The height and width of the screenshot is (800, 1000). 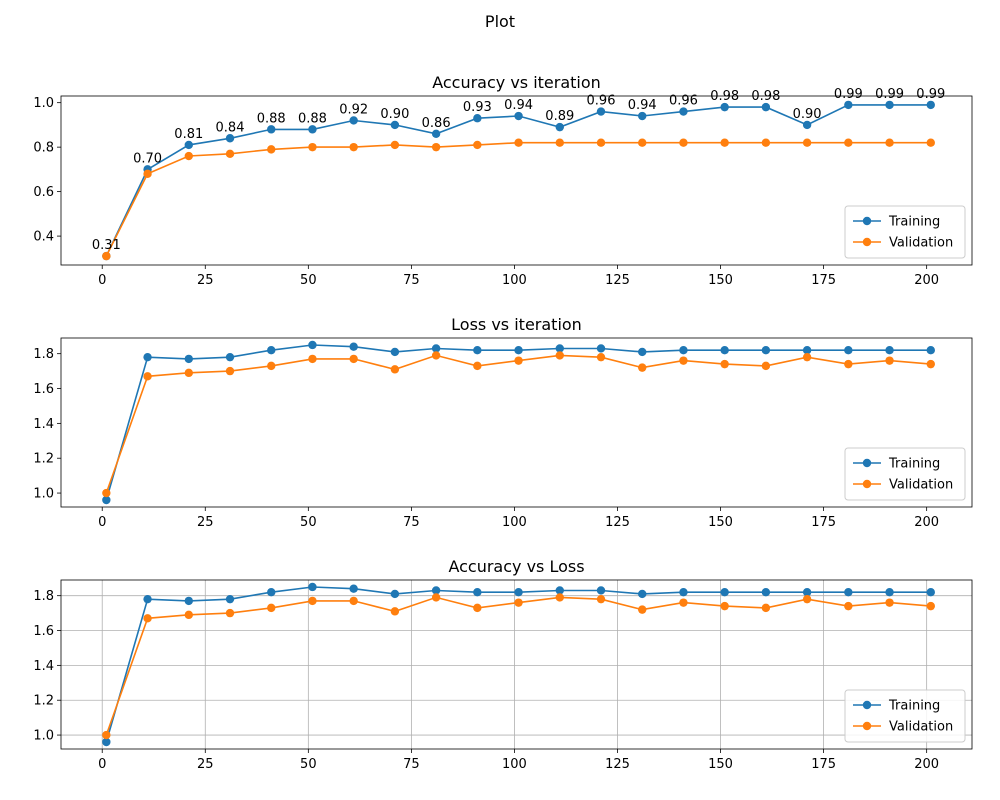 What do you see at coordinates (765, 96) in the screenshot?
I see `data-label: 0.98` at bounding box center [765, 96].